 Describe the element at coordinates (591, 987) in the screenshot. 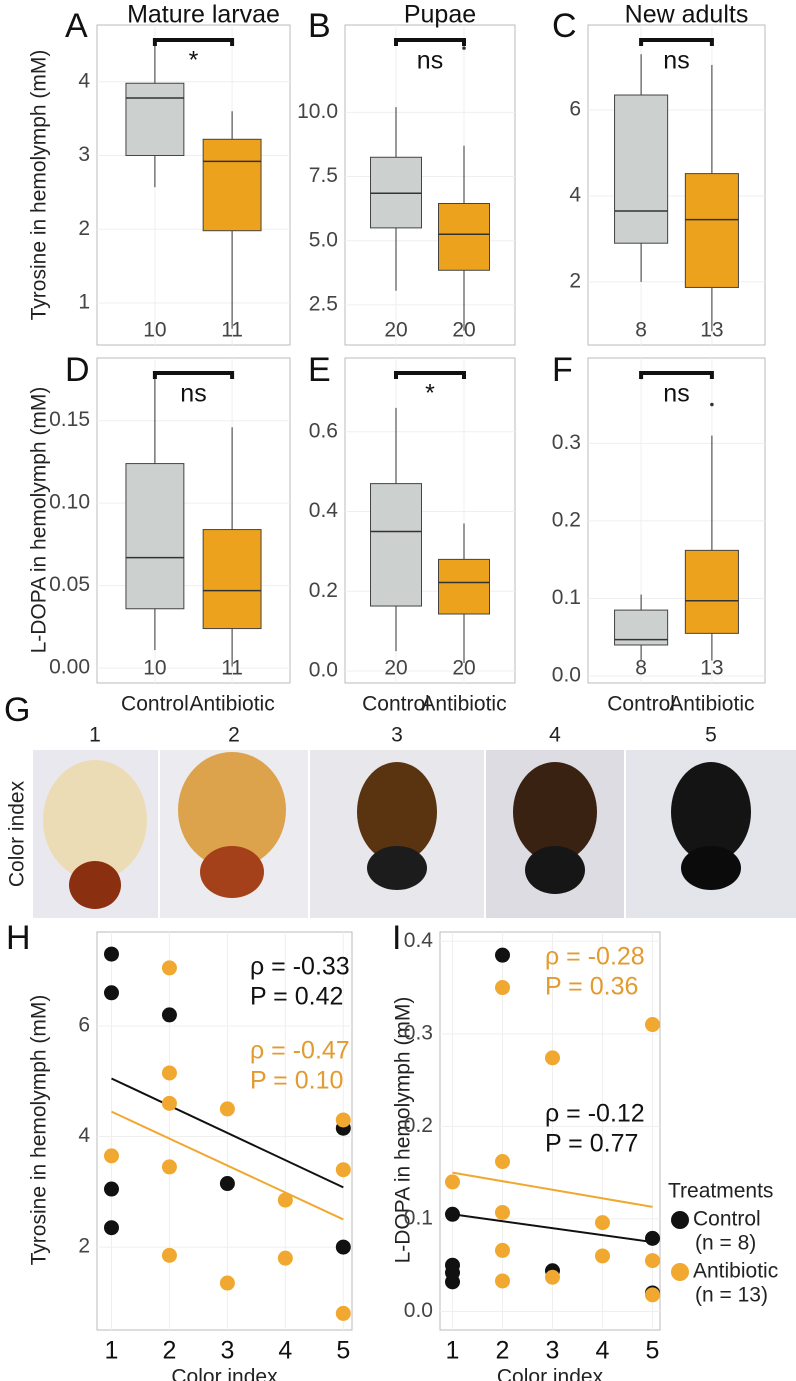

I see `annotation: P = 0.36` at that location.